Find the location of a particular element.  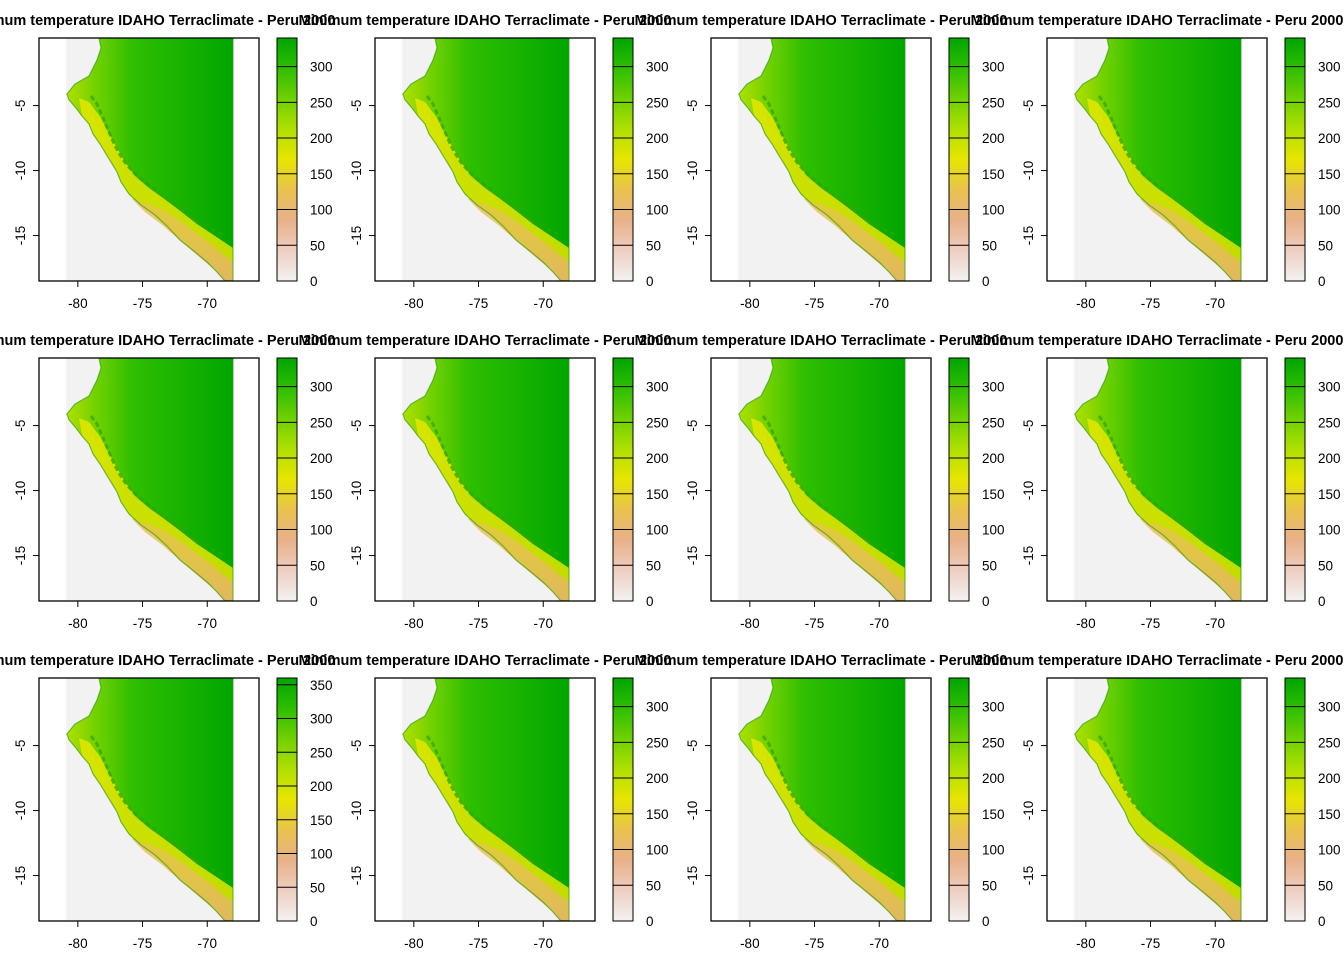

legend-tick-label: 350 is located at coordinates (321, 685).